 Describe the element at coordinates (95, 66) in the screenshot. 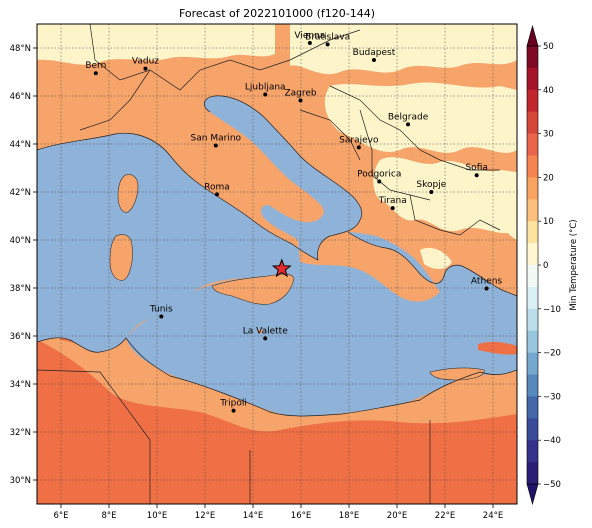

I see `city-label: Bern` at that location.